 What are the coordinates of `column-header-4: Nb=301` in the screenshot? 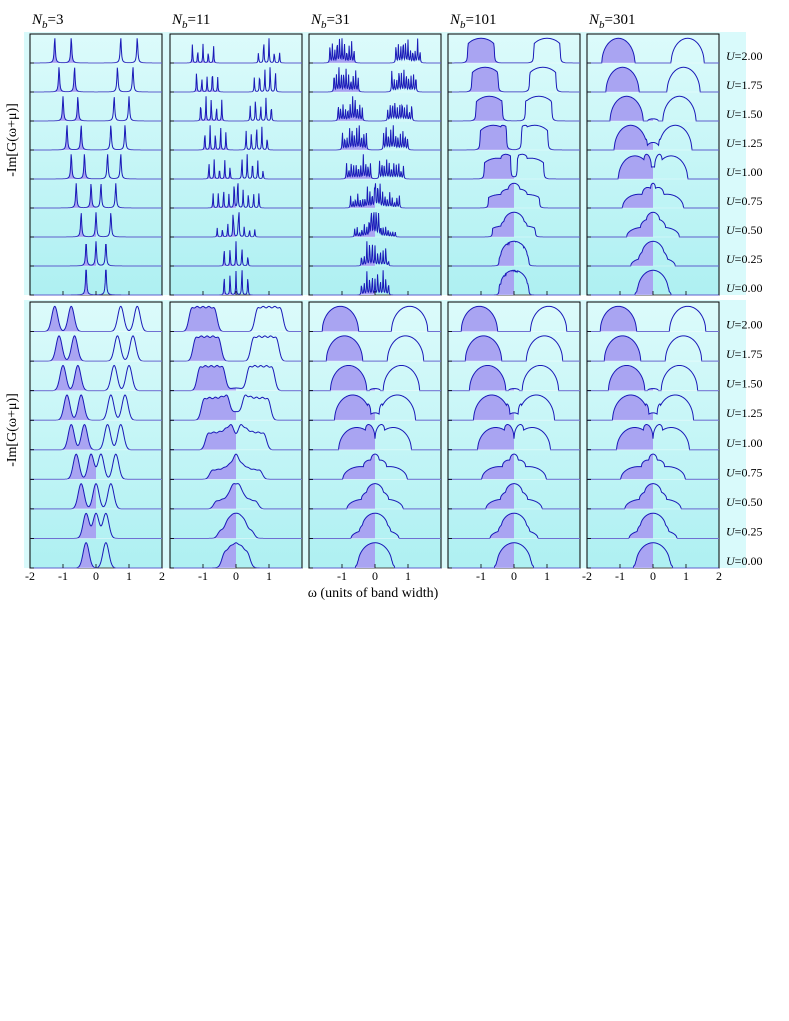 It's located at (611, 21).